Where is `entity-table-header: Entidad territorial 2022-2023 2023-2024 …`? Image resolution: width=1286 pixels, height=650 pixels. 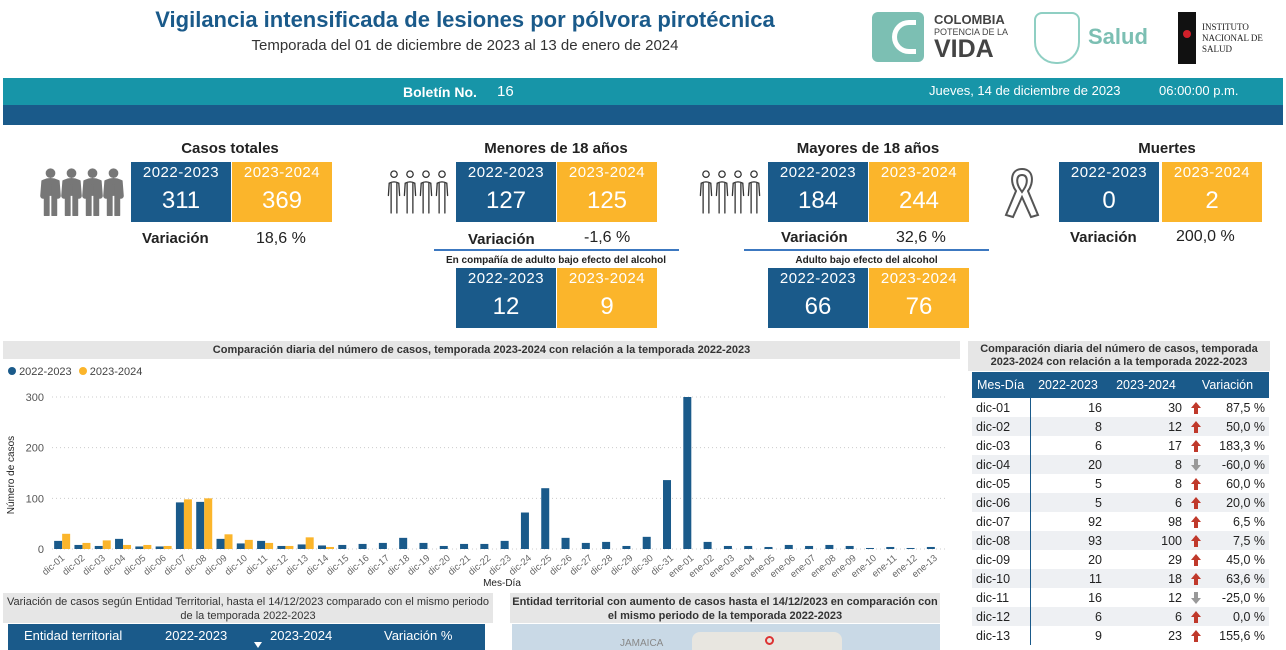
entity-table-header: Entidad territorial 2022-2023 2023-2024 … is located at coordinates (246, 637).